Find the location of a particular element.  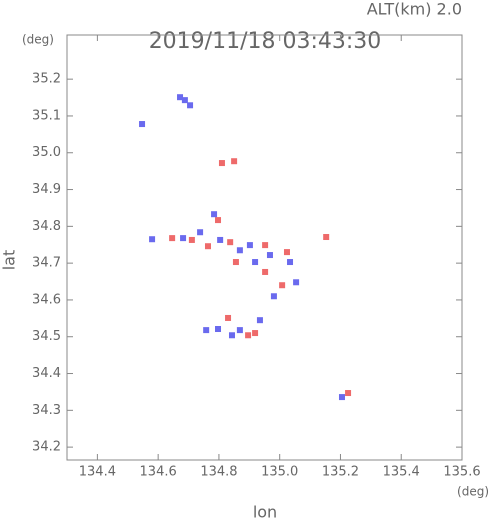

x-tick-label: 135.0 is located at coordinates (279, 472).